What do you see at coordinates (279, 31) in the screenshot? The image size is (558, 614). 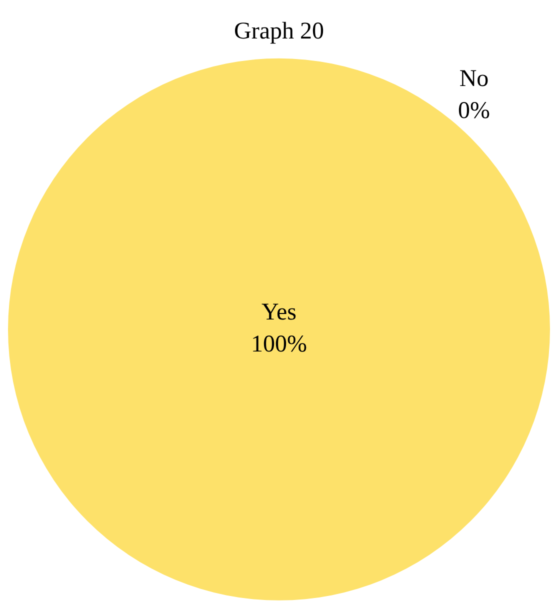 I see `chart-title: Graph 20` at bounding box center [279, 31].